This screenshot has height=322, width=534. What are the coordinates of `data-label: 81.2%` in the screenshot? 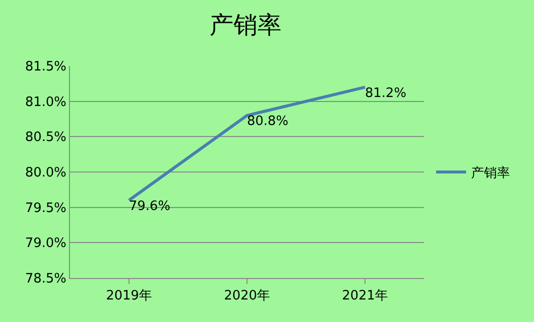 It's located at (385, 93).